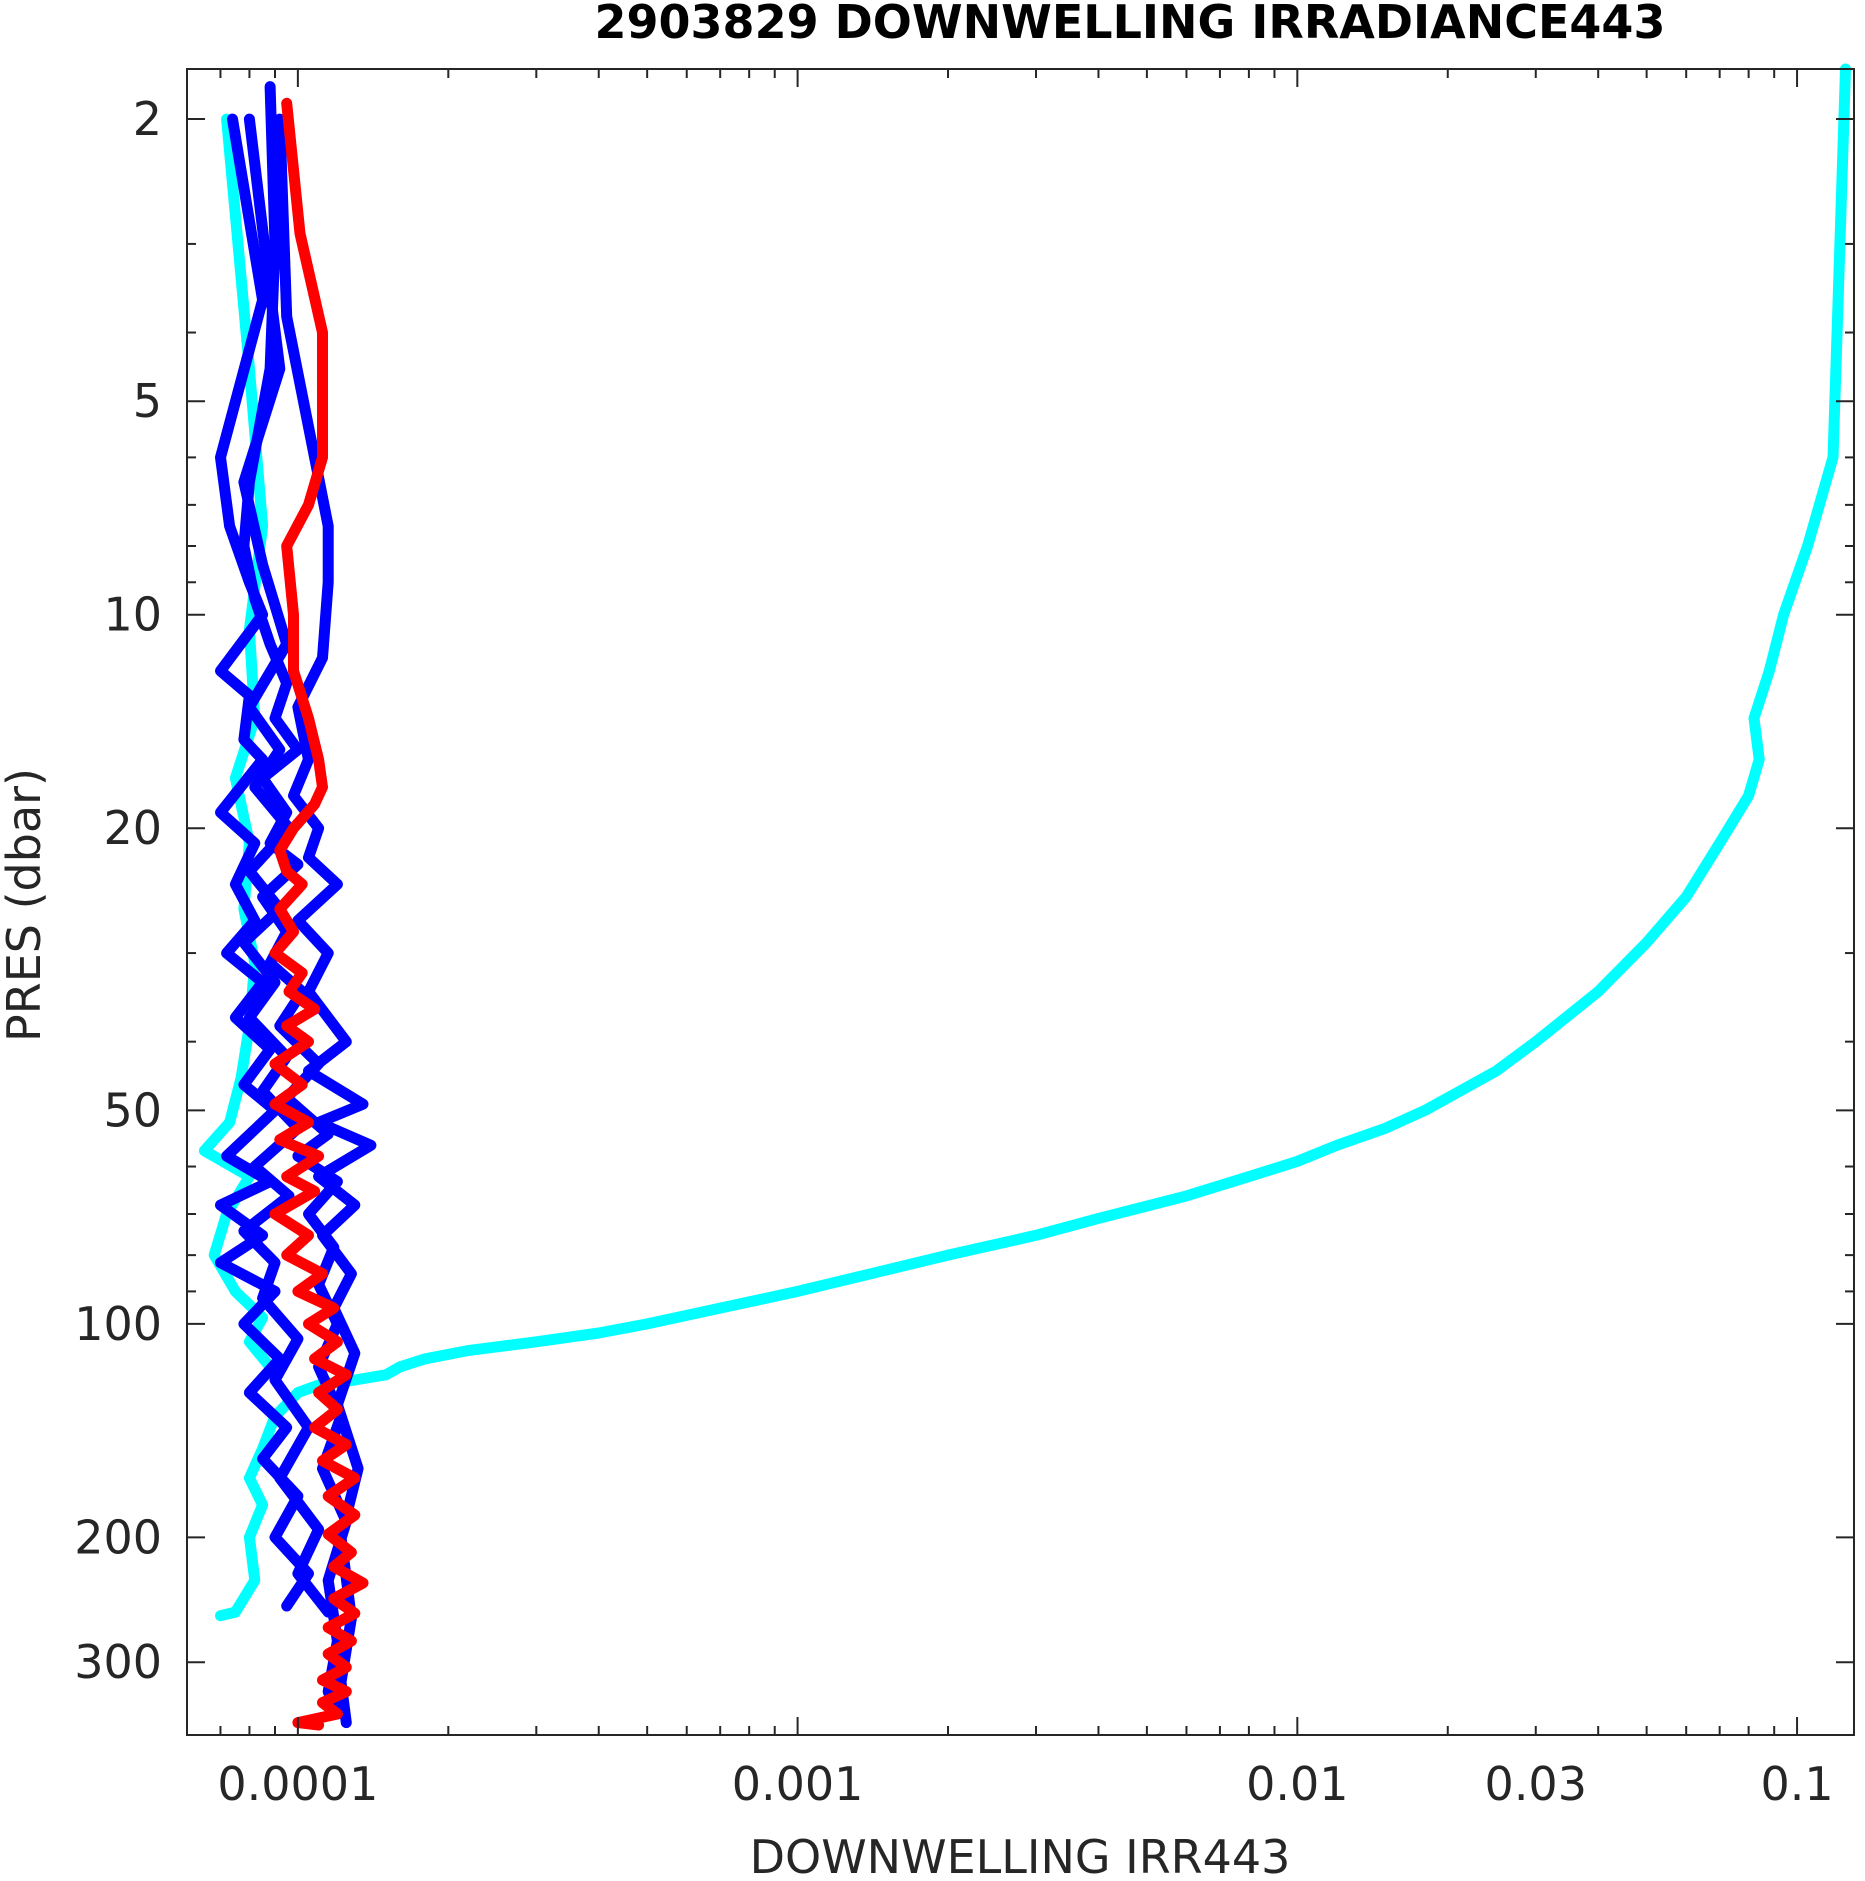 The image size is (1865, 1881). I want to click on y-tick-label: 100, so click(118, 1324).